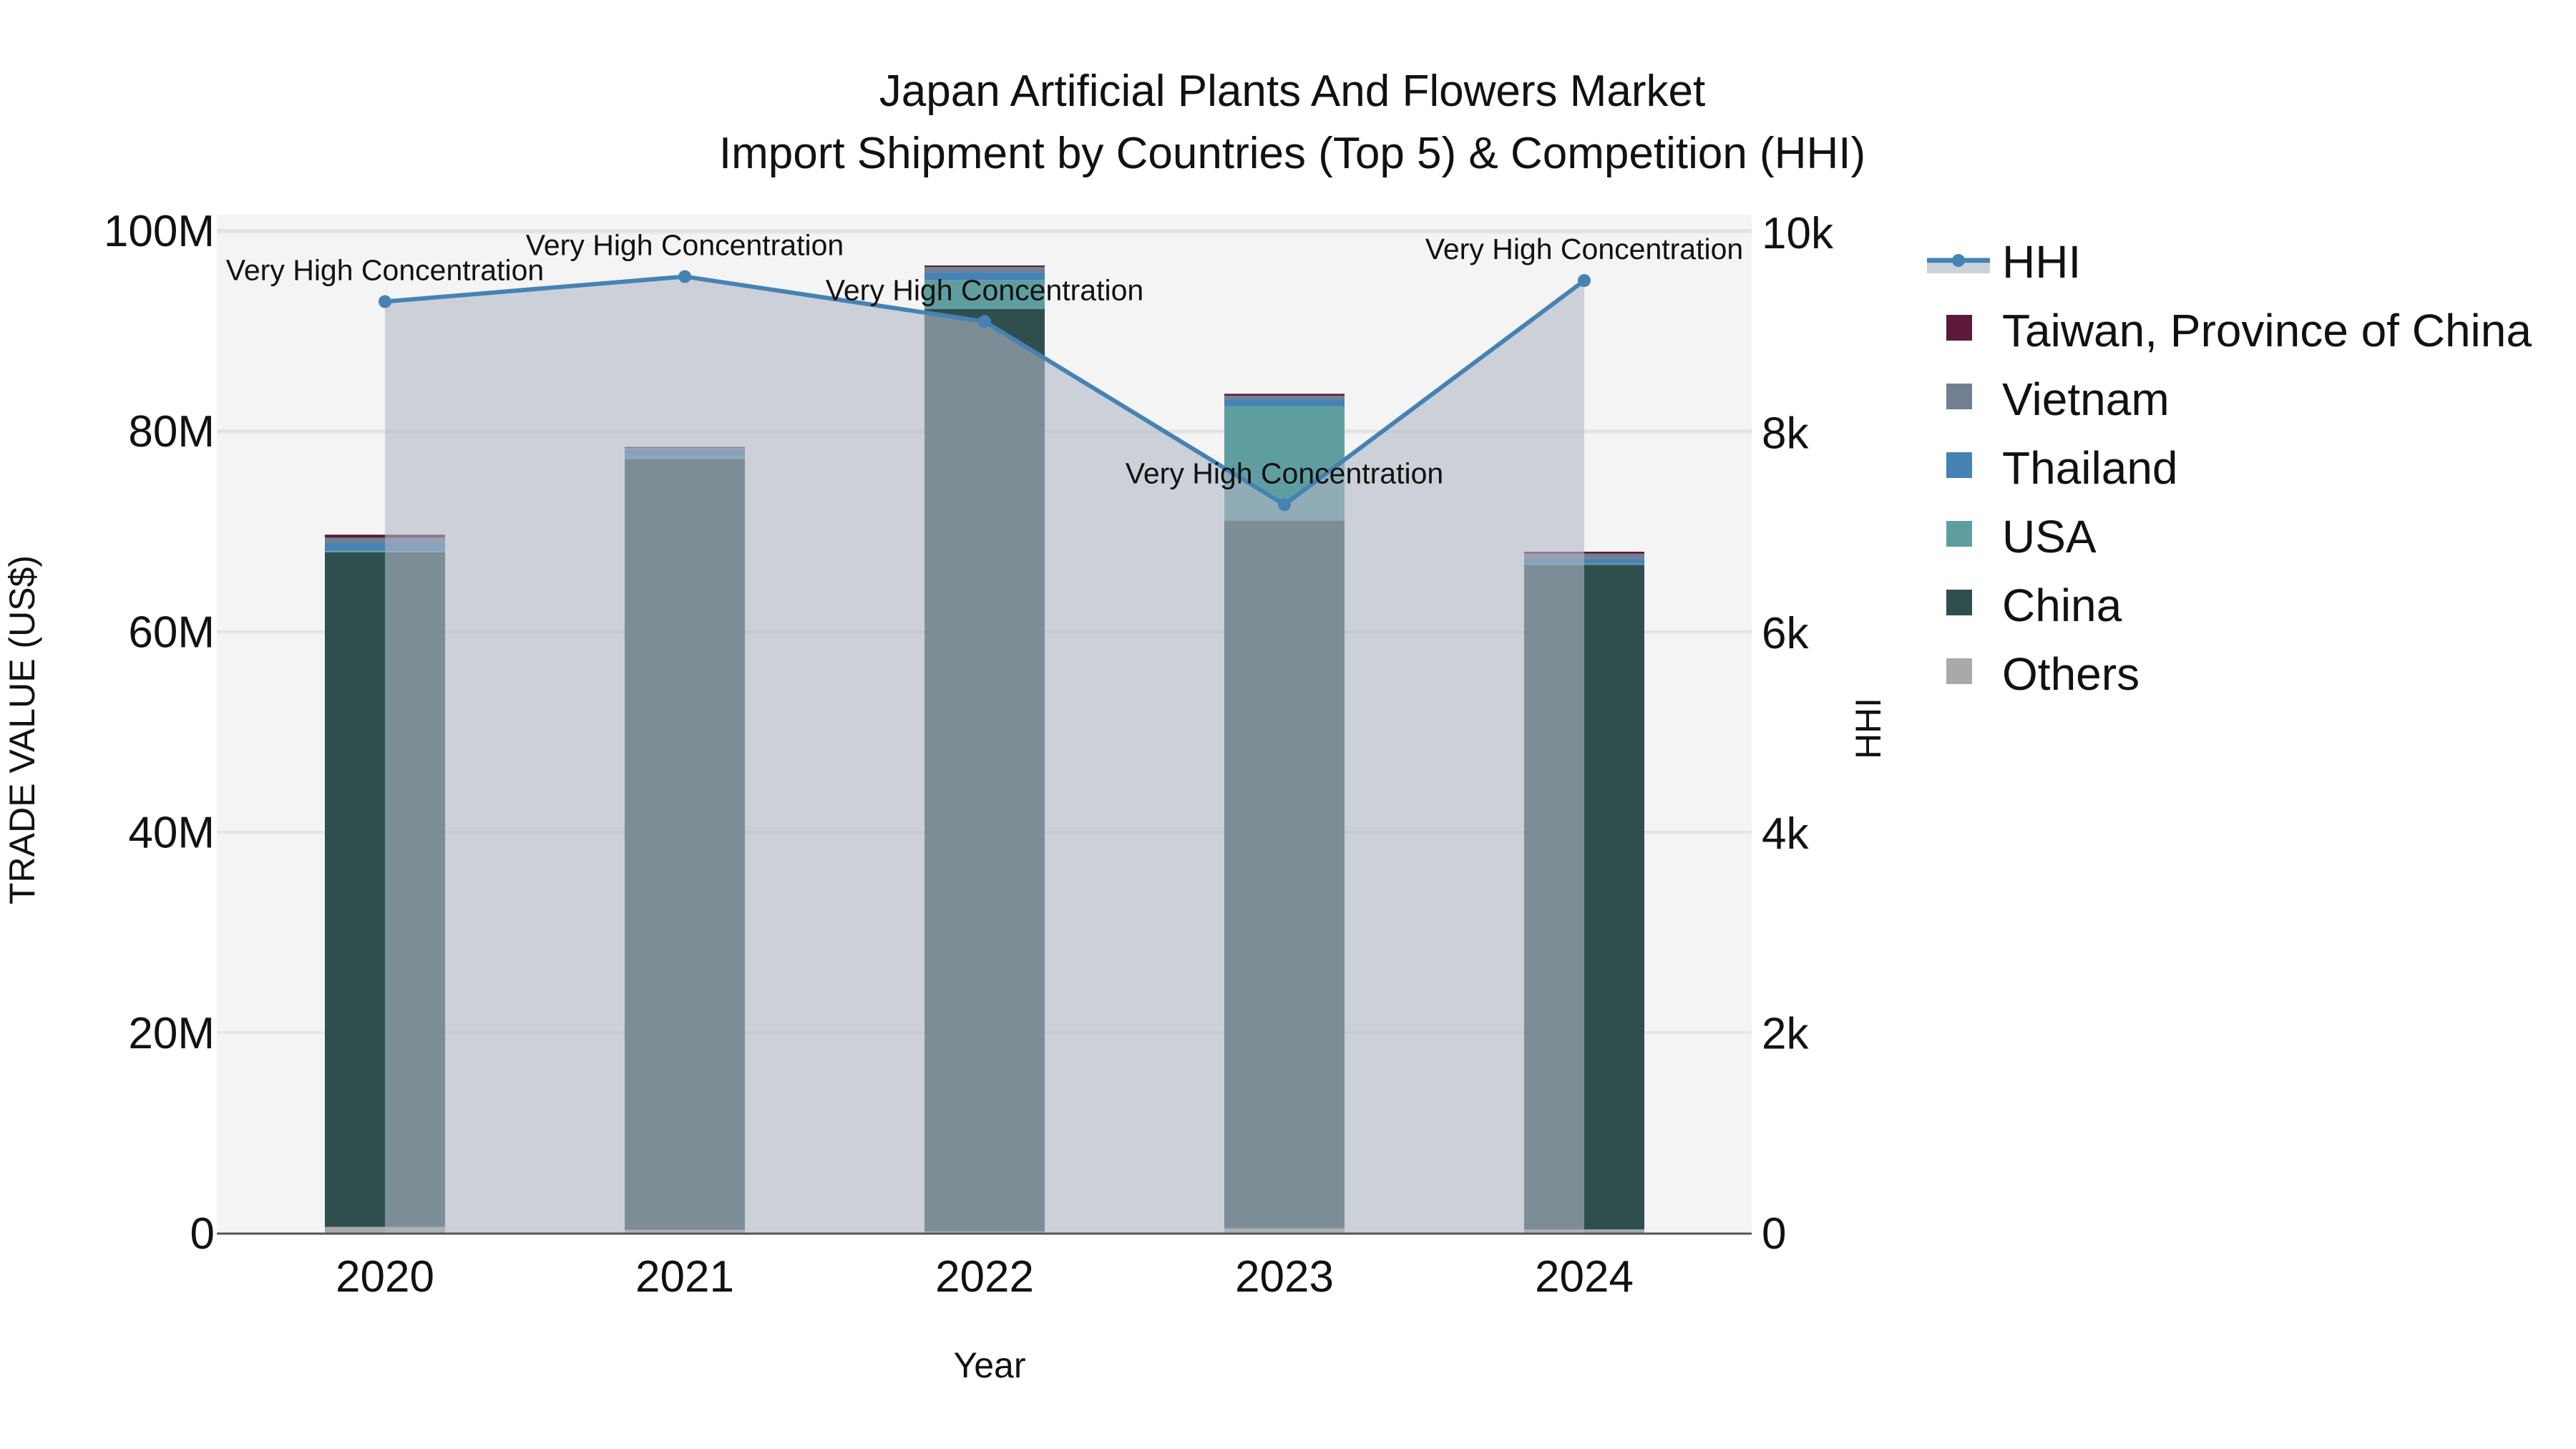 The image size is (2576, 1449). I want to click on legend-item-others: Others, so click(2043, 674).